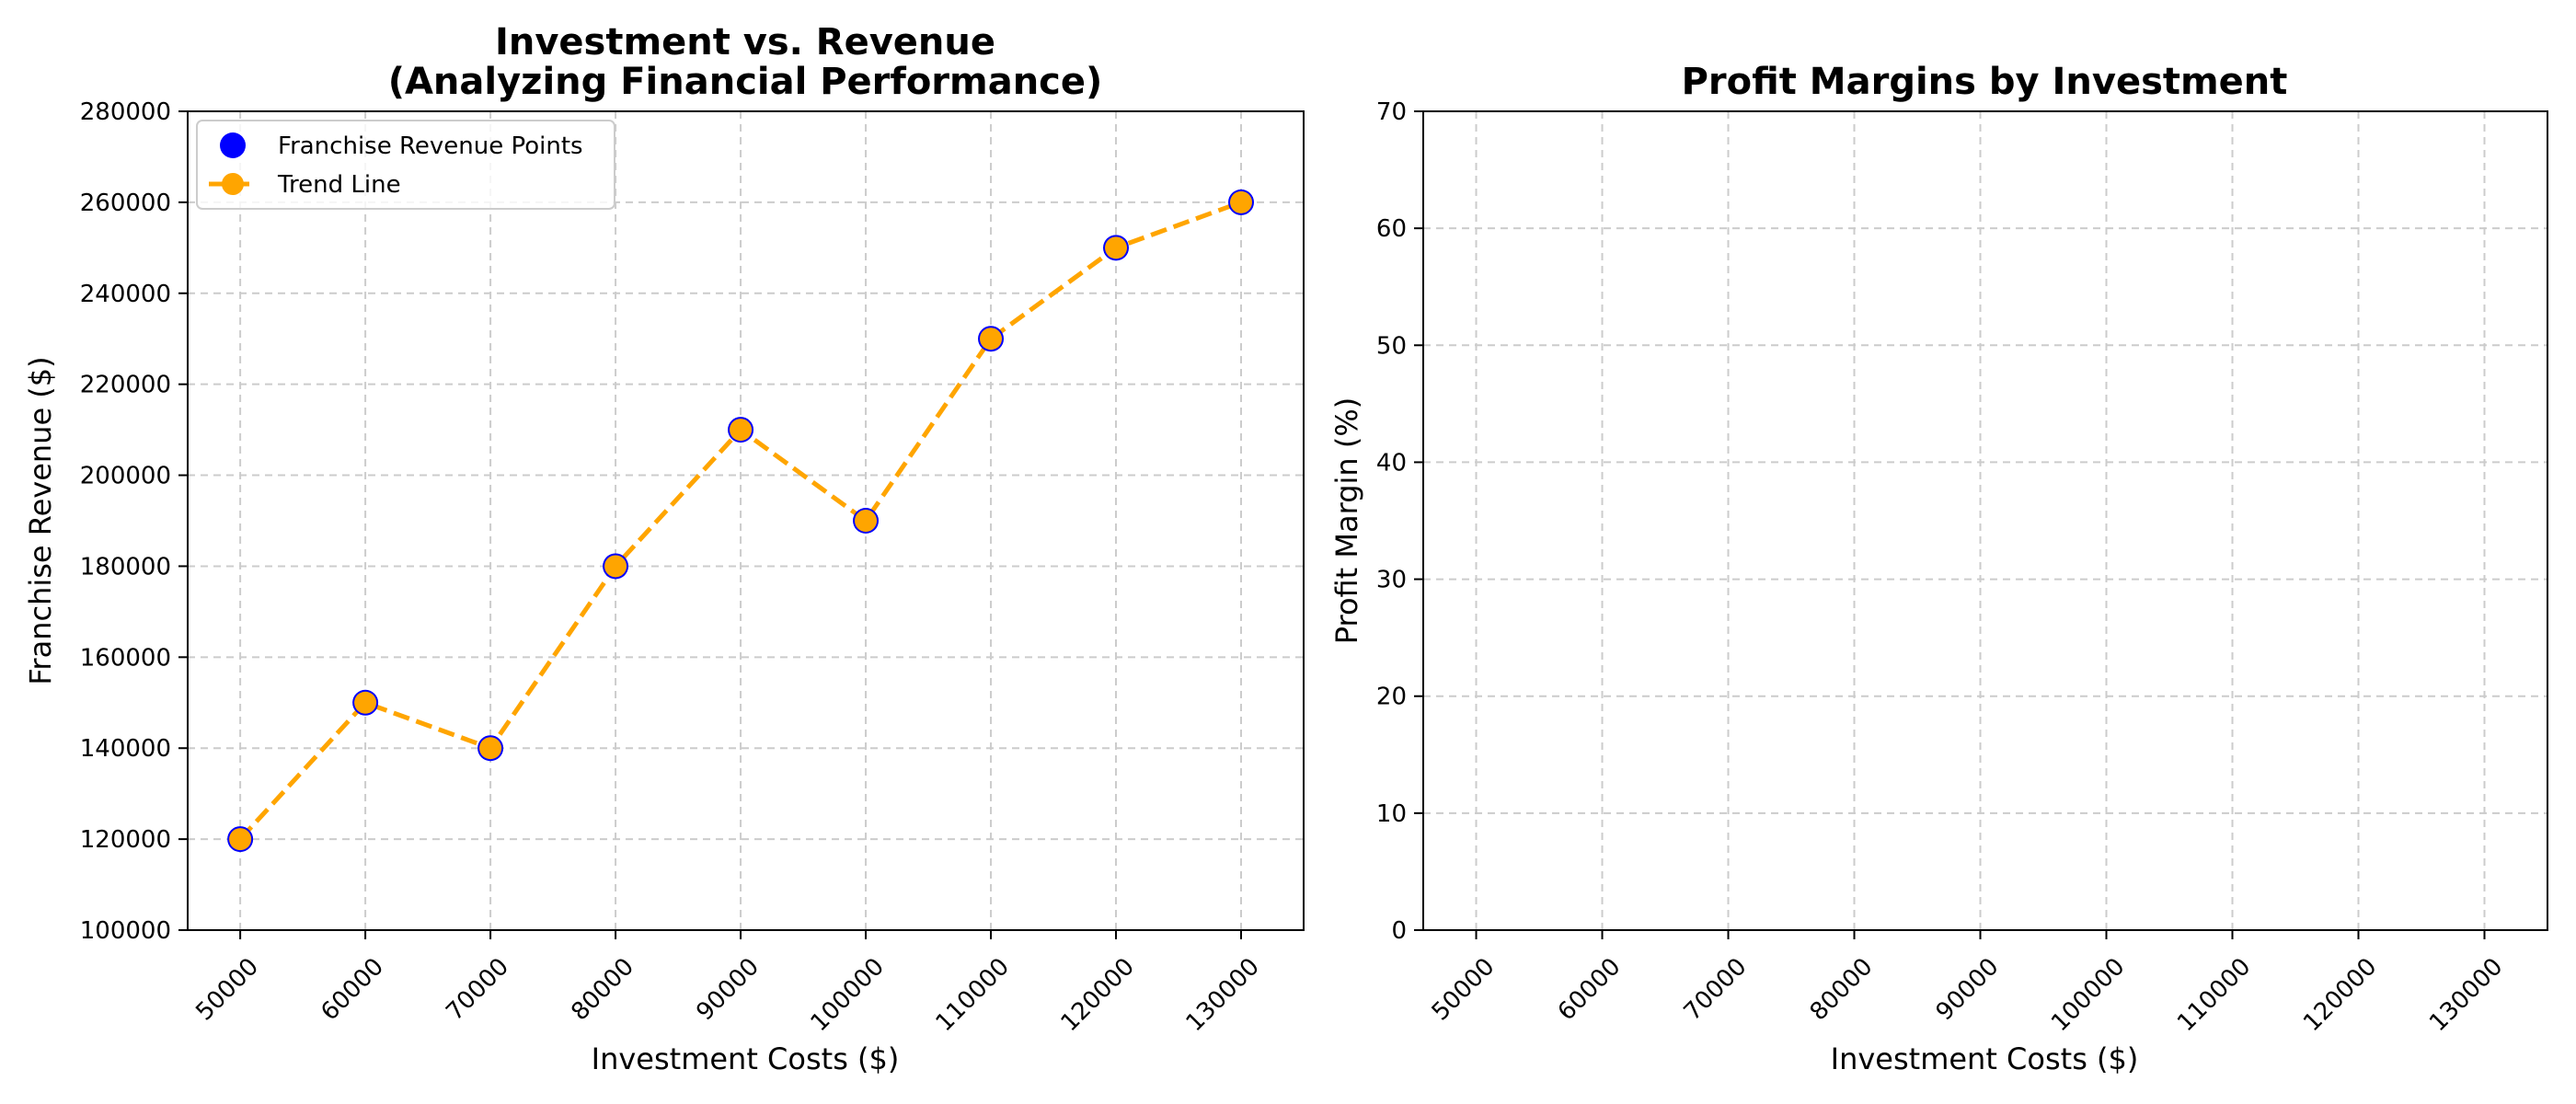 The image size is (2576, 1104). What do you see at coordinates (1985, 82) in the screenshot?
I see `chart-right-title: Profit Margins by Investment` at bounding box center [1985, 82].